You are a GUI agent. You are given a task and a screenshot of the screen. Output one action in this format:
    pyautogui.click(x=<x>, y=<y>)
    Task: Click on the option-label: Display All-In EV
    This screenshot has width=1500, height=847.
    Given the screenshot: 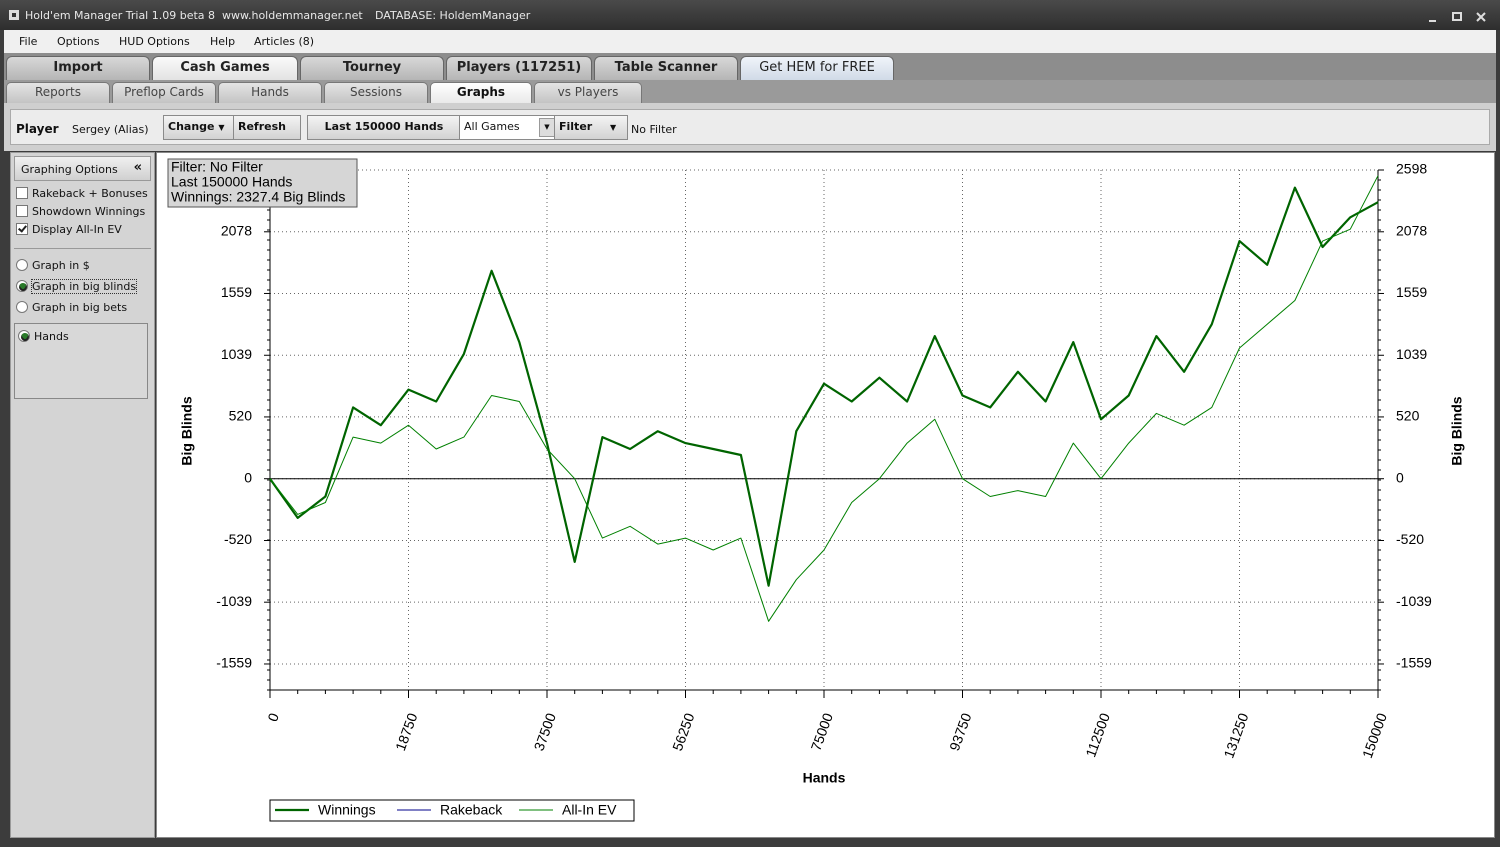 What is the action you would take?
    pyautogui.click(x=77, y=229)
    